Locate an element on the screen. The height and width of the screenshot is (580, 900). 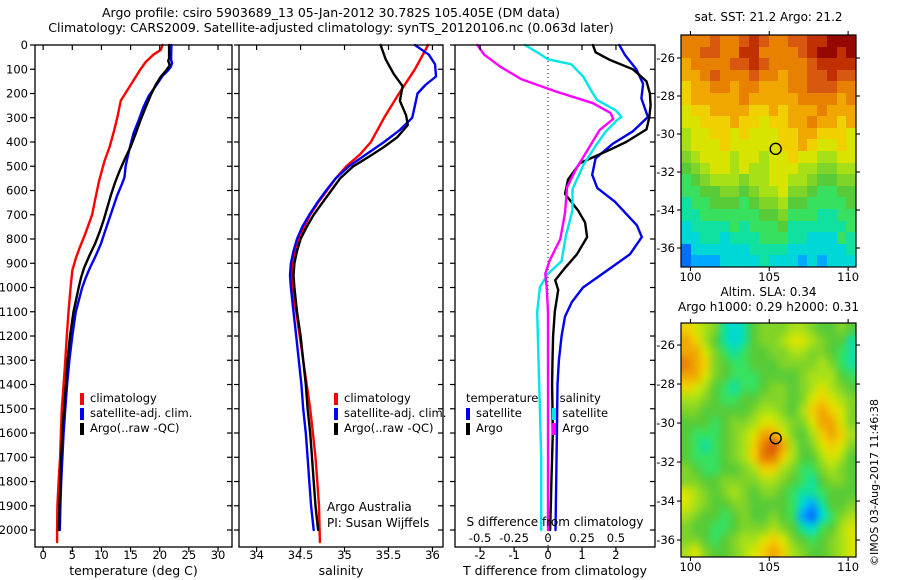
depth-tick-label: 1000 is located at coordinates (14, 288).